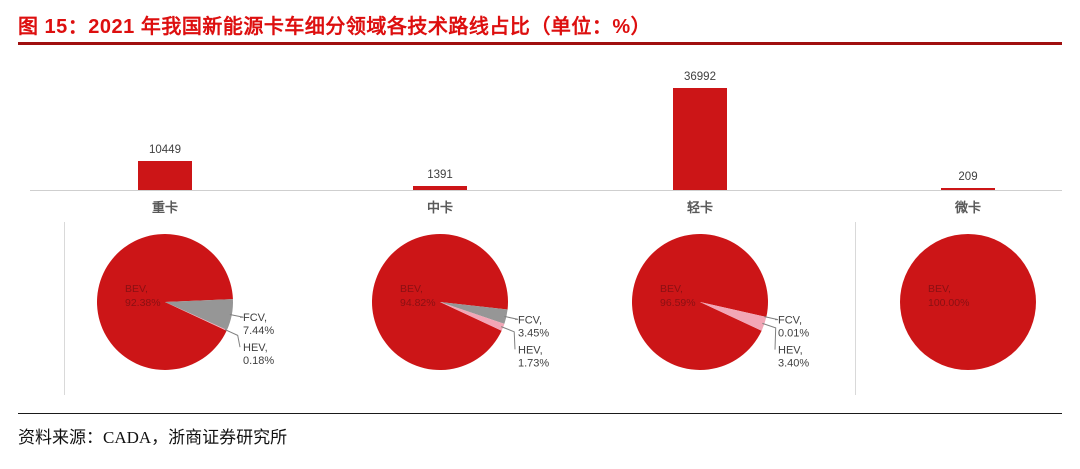 The width and height of the screenshot is (1080, 469). I want to click on bar-中卡, so click(440, 188).